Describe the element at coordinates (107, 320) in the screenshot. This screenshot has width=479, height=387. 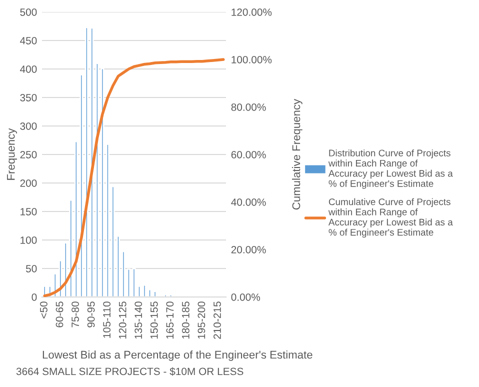
I see `x-tick-label: 105-110` at that location.